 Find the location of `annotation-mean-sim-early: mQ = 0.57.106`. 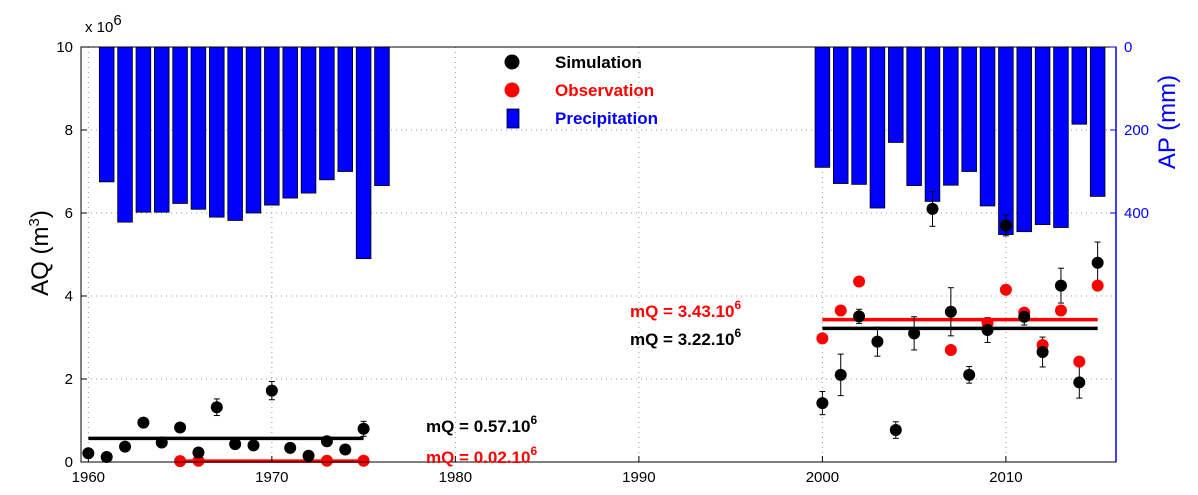

annotation-mean-sim-early: mQ = 0.57.106 is located at coordinates (481, 424).